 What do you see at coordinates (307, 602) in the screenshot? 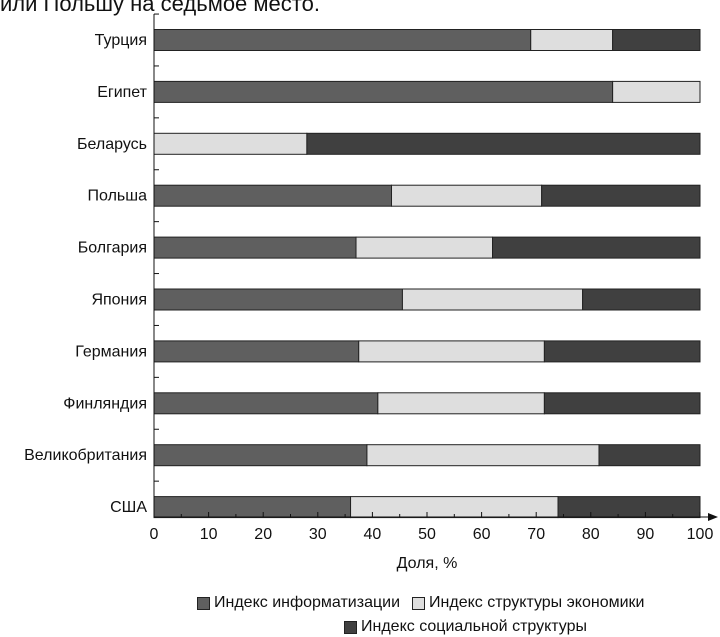
I see `legend-label: Индекс информатизации` at bounding box center [307, 602].